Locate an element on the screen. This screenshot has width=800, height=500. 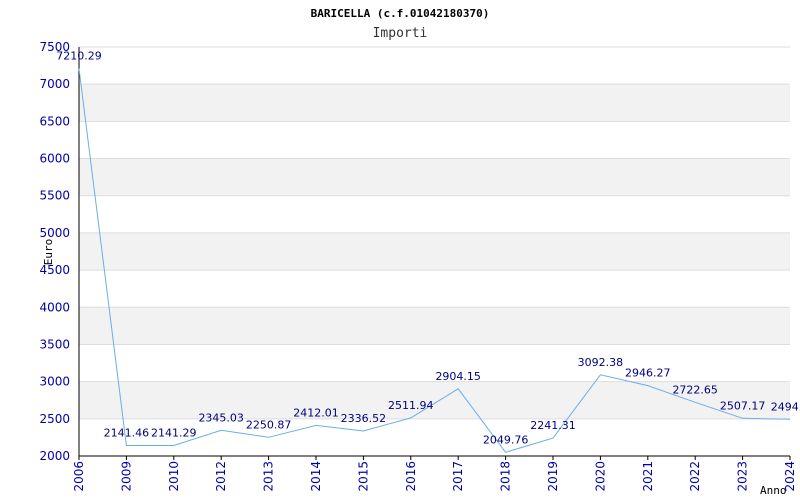
data-label: 2494.0 is located at coordinates (785, 406).